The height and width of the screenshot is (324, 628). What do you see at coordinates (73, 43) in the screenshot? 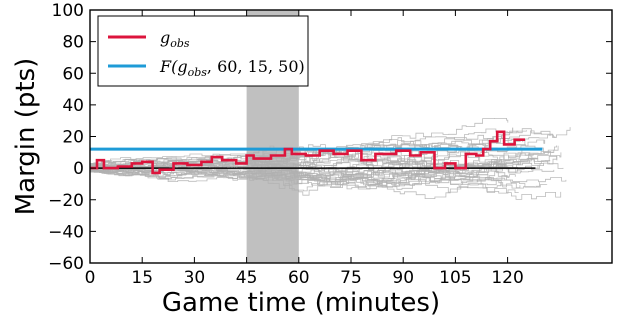
I see `y-tick-label: 80` at bounding box center [73, 43].